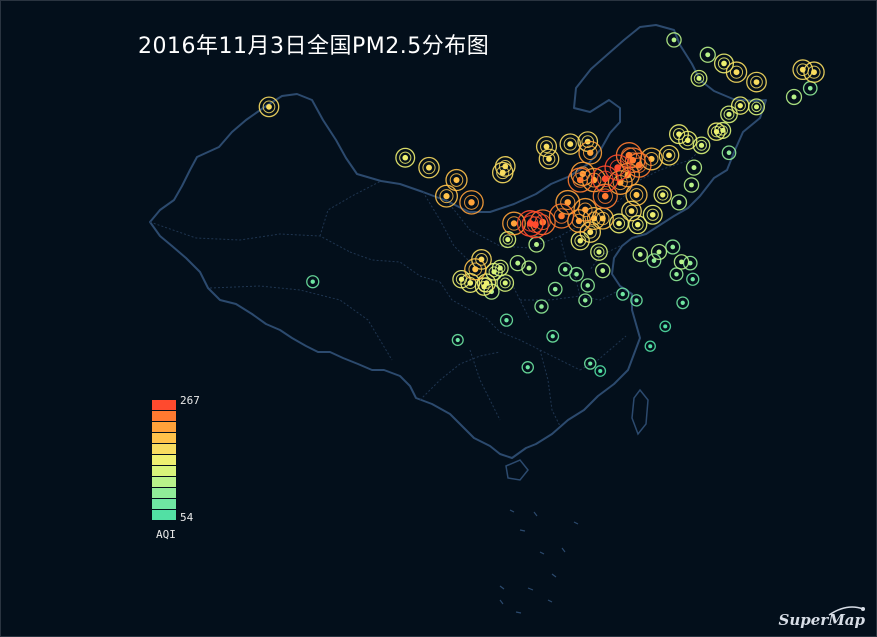  I want to click on legend-color-bar, so click(164, 460).